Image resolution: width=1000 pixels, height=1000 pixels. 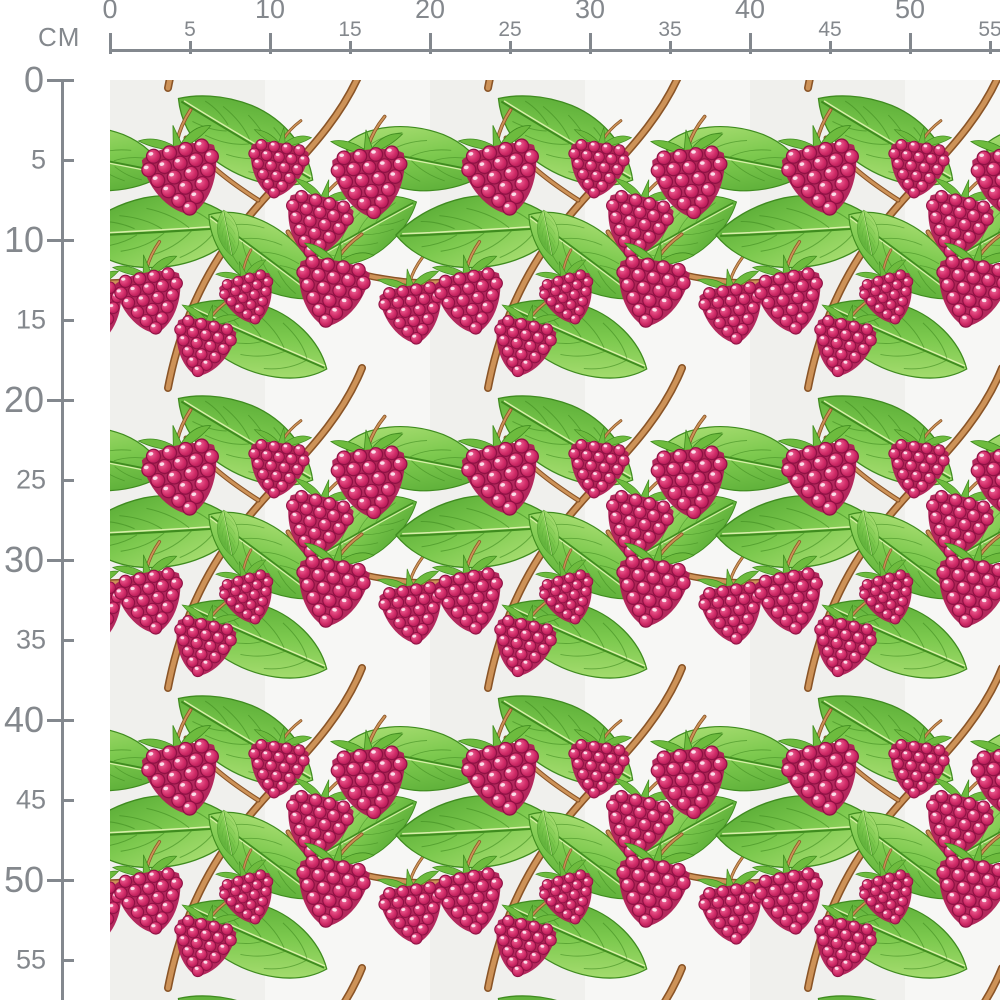 What do you see at coordinates (62, 540) in the screenshot?
I see `vertical-ruler-line` at bounding box center [62, 540].